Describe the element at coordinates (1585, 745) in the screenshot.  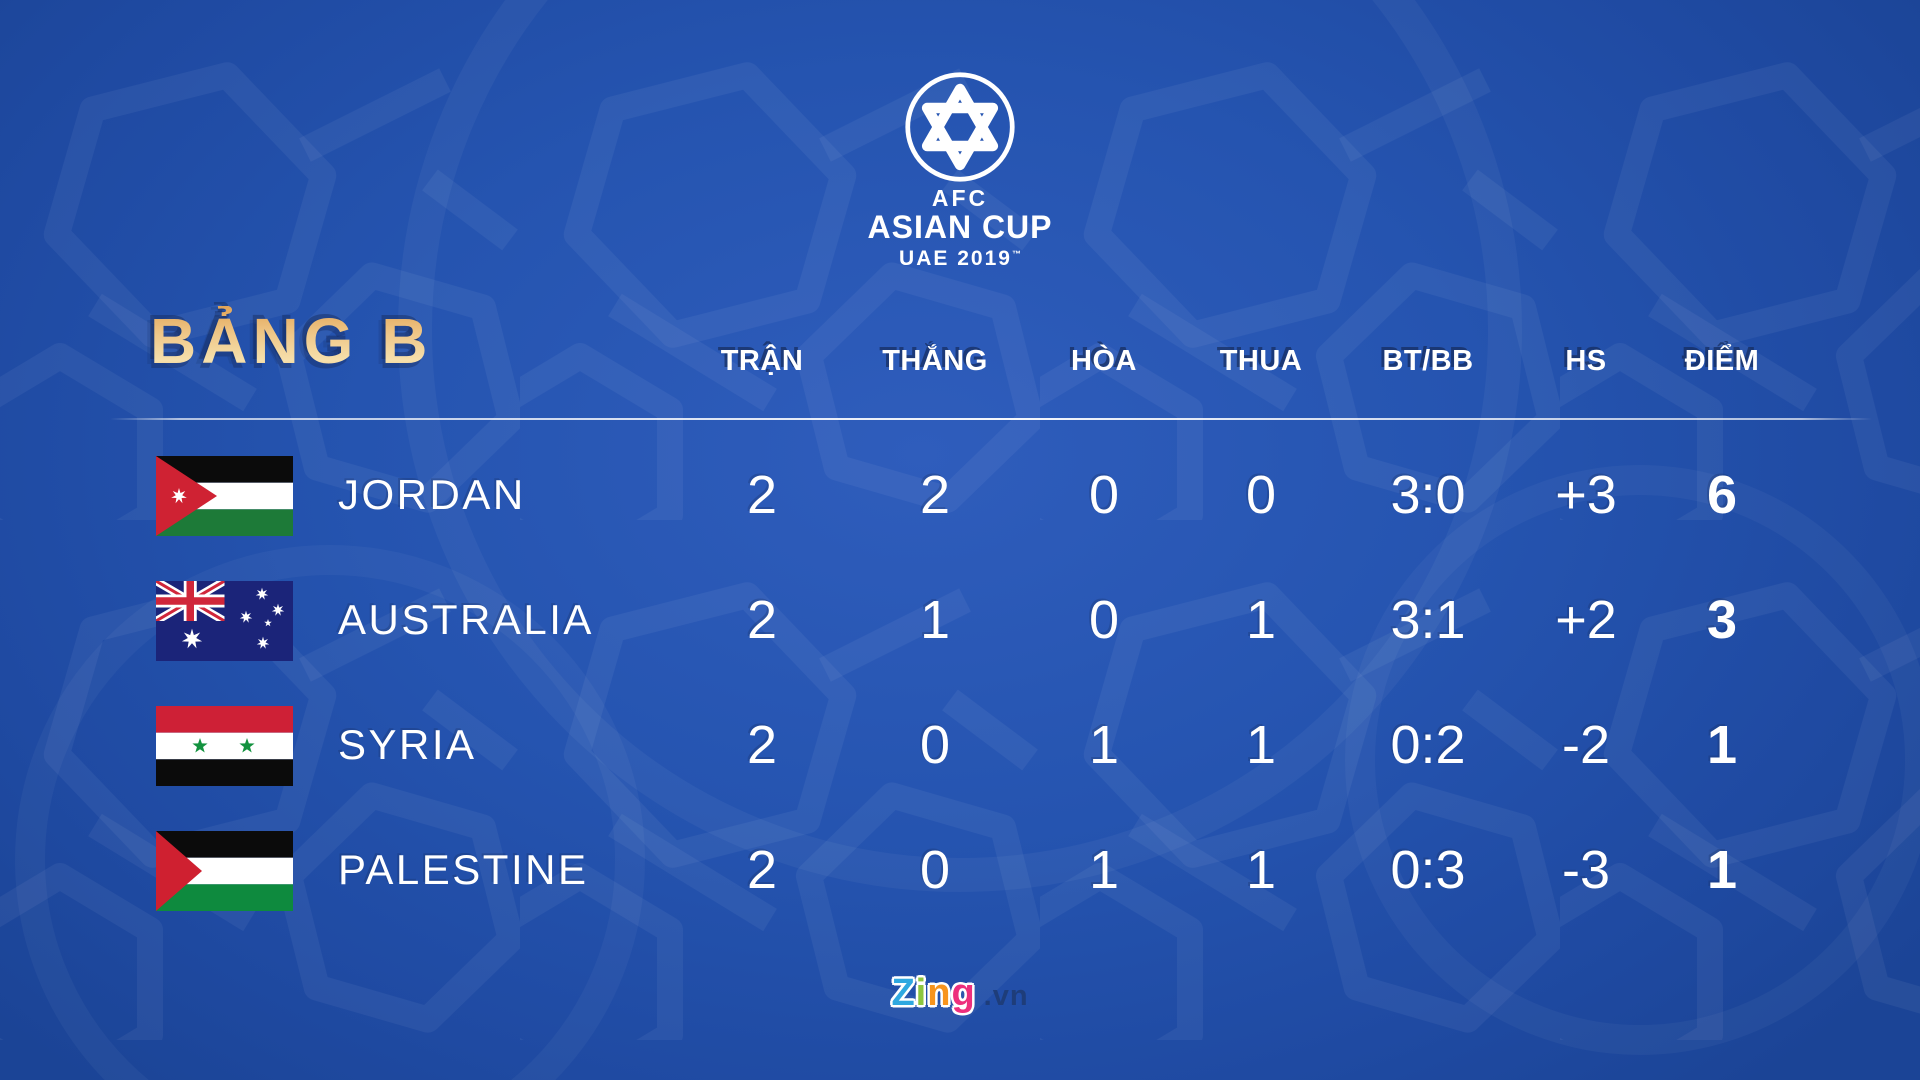
I see `stat-cell: -2` at that location.